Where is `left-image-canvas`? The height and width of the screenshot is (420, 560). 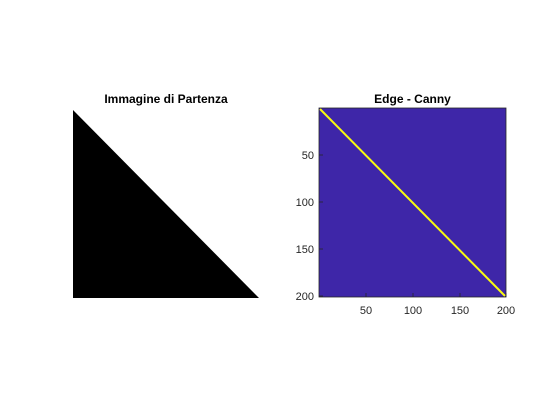
left-image-canvas is located at coordinates (166, 204).